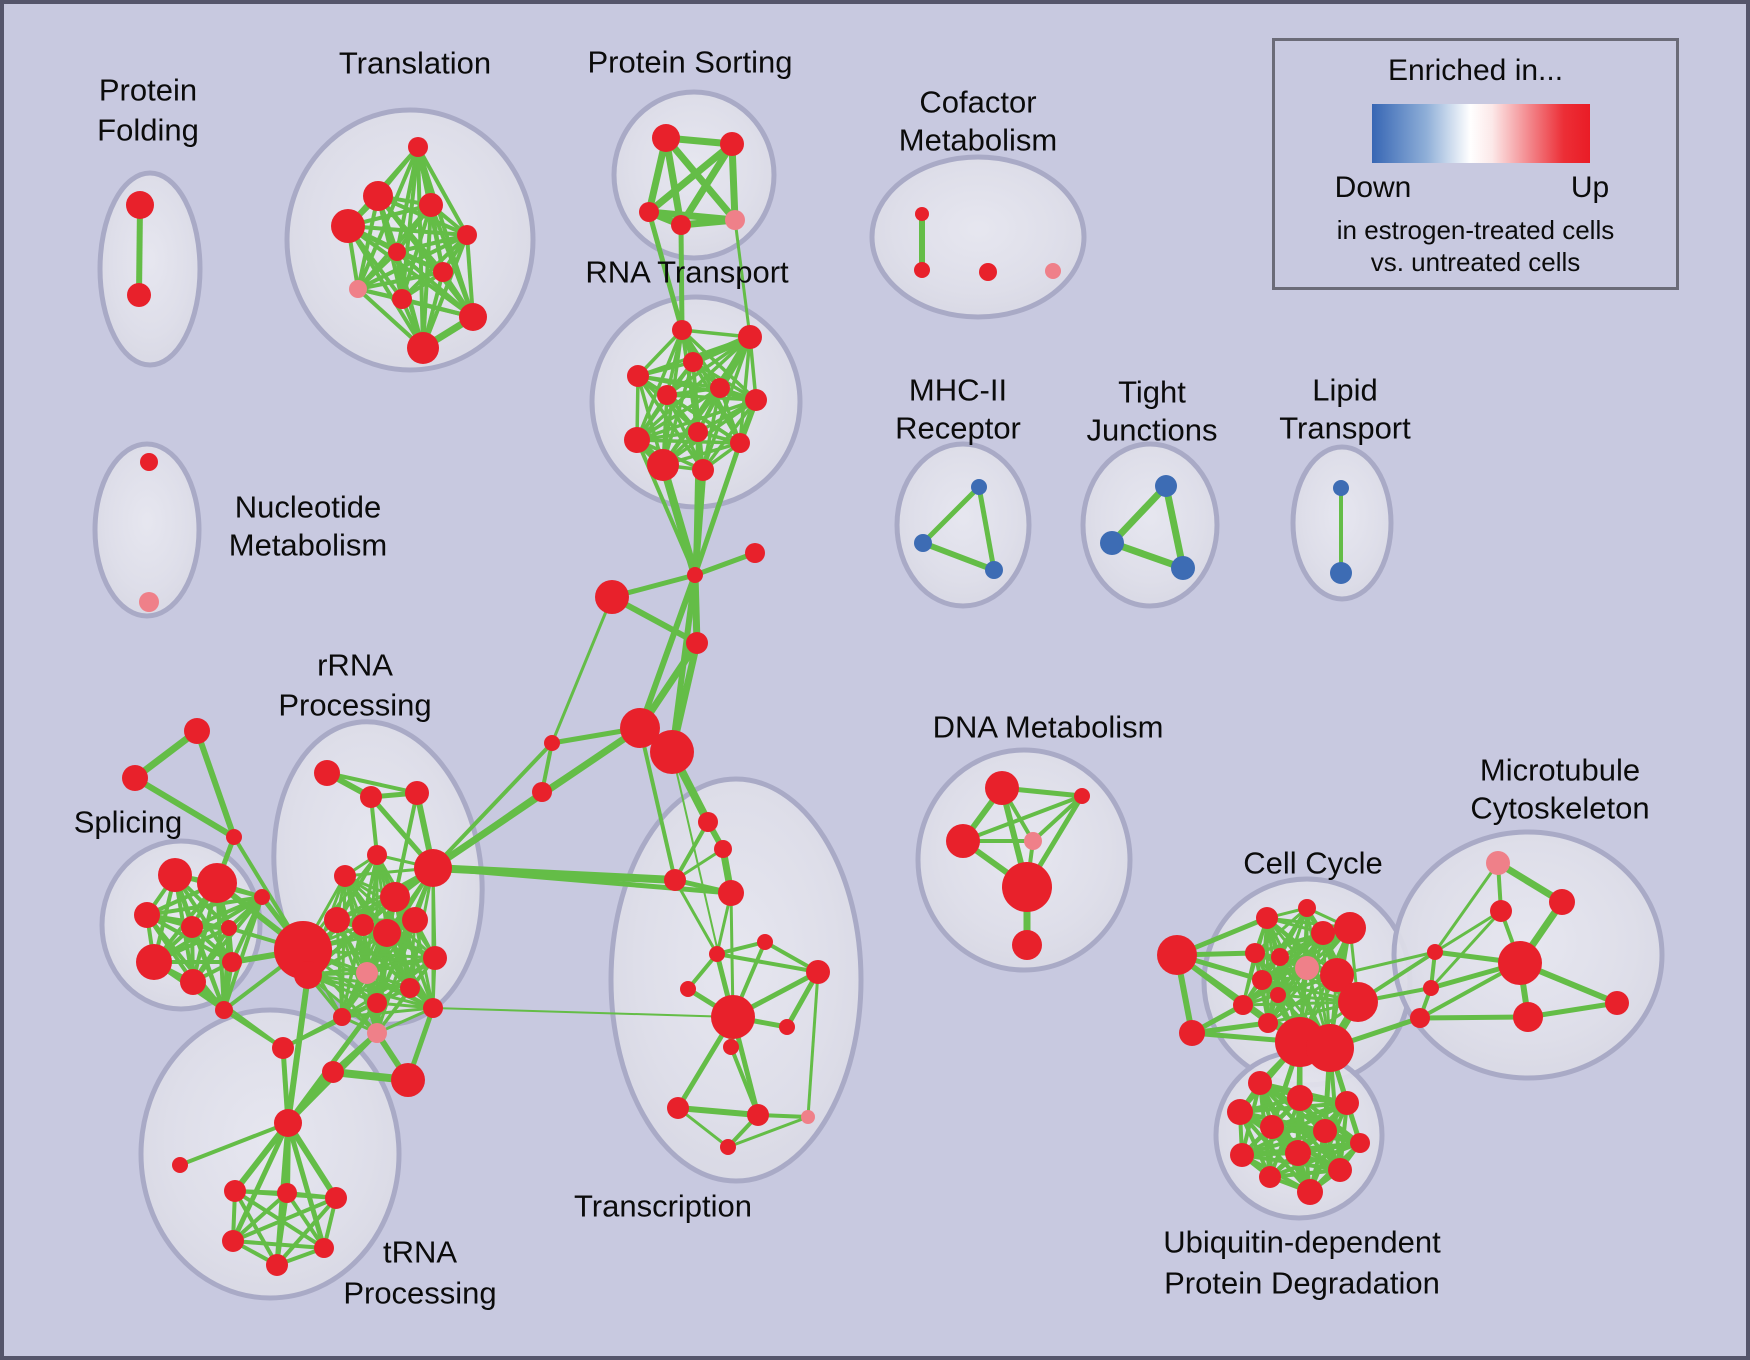 This screenshot has width=1750, height=1360. I want to click on network-node-mt3, so click(1501, 911).